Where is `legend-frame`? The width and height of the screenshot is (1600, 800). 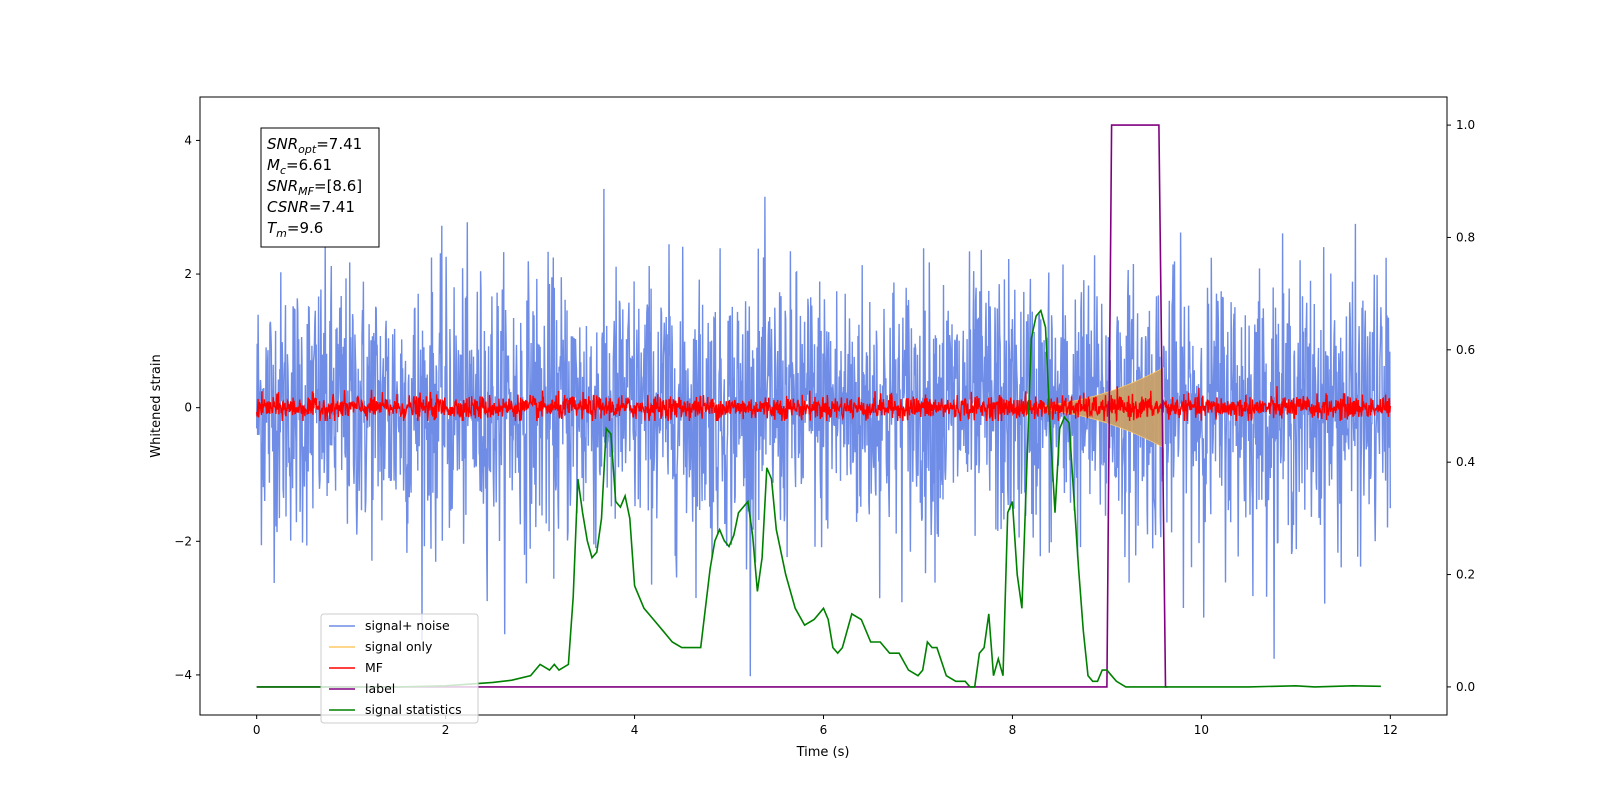 legend-frame is located at coordinates (399, 668).